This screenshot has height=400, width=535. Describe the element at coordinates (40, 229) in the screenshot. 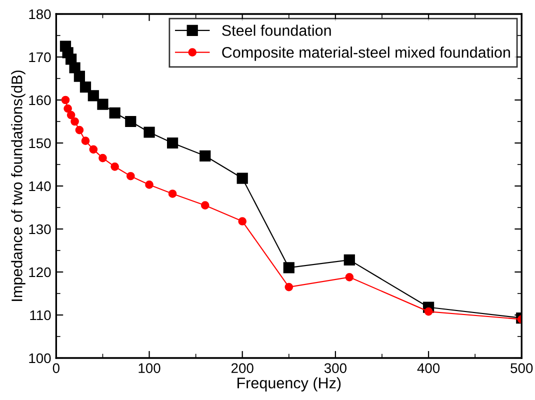

I see `y-tick-label: 130` at that location.